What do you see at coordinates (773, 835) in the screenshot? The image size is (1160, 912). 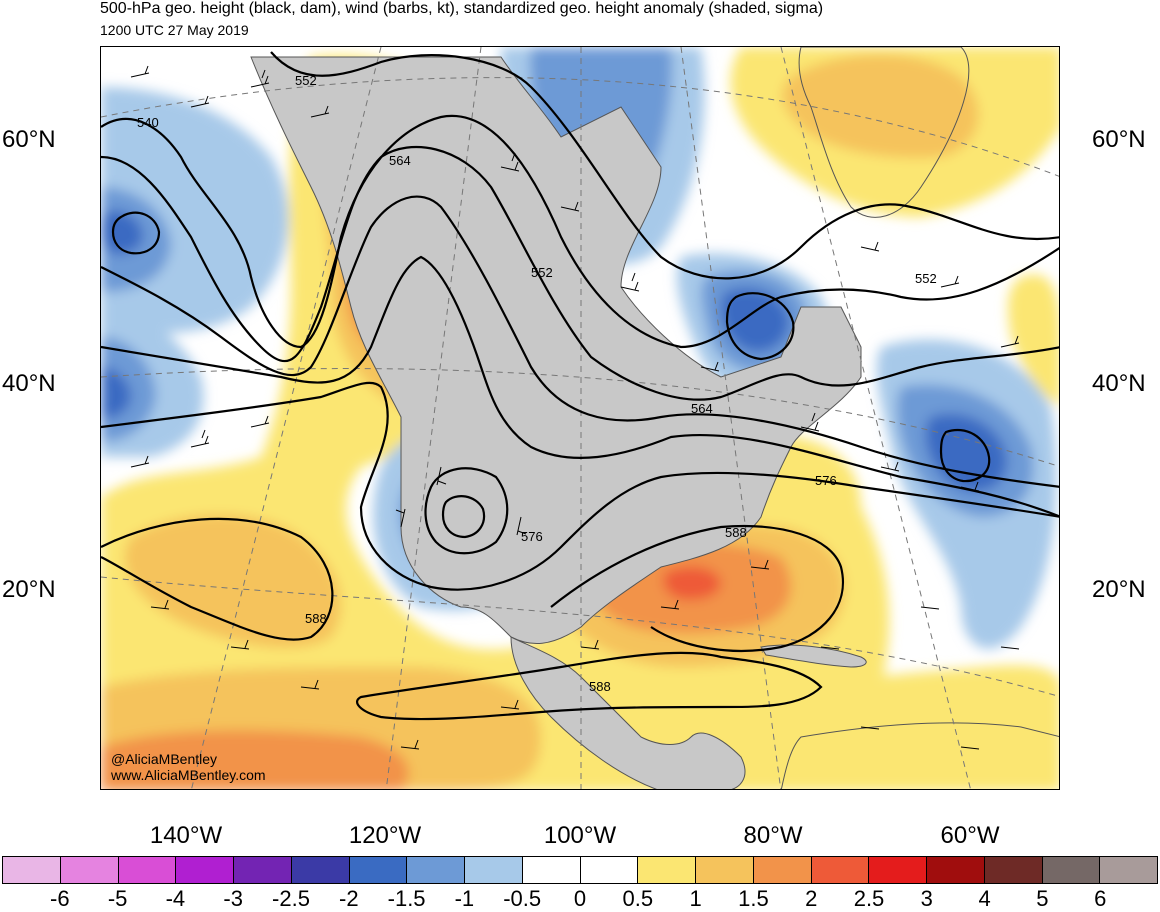 I see `lon-label-80w: 80°W` at bounding box center [773, 835].